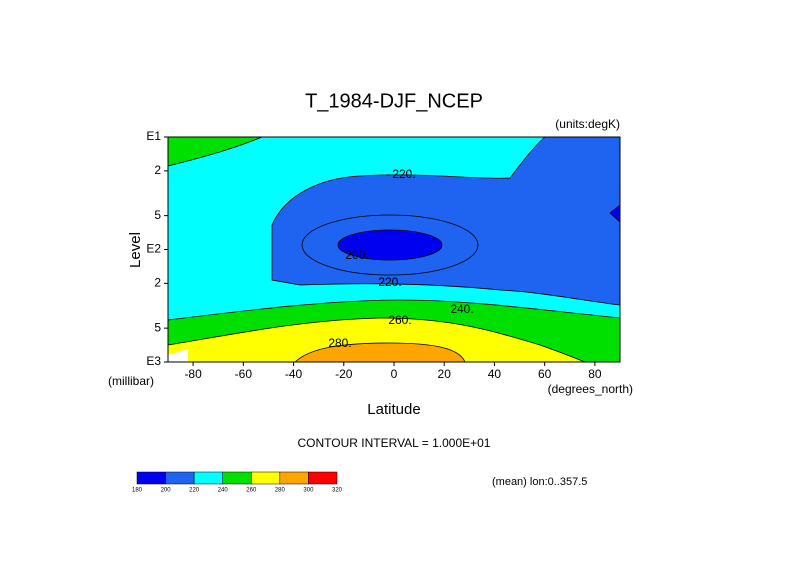  Describe the element at coordinates (595, 374) in the screenshot. I see `x-tick-label: 80` at that location.